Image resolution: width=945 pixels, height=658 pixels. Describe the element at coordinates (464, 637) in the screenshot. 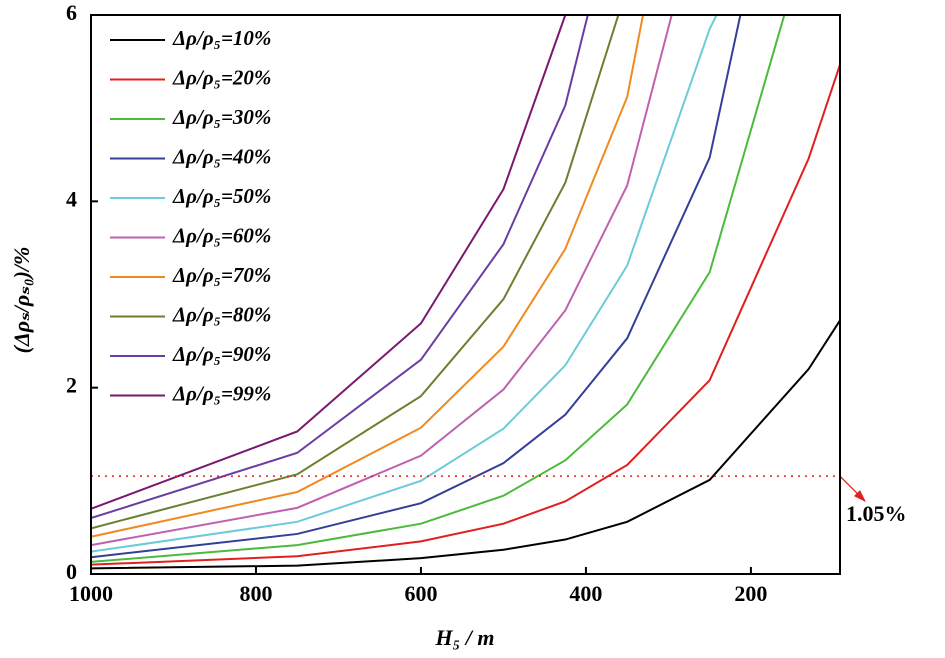

I see `x-axis-label: H₅ / m` at that location.